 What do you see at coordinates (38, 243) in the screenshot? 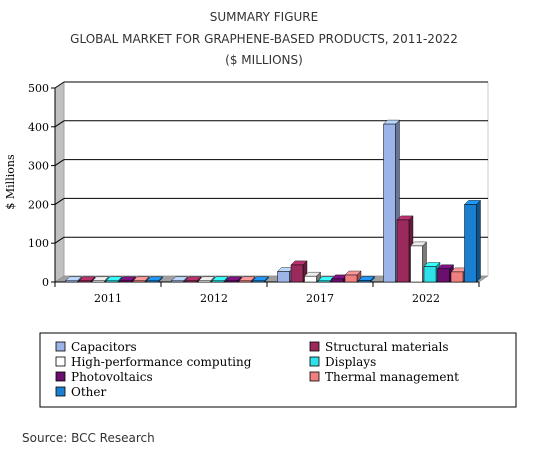
I see `y-tick-label: 100` at bounding box center [38, 243].